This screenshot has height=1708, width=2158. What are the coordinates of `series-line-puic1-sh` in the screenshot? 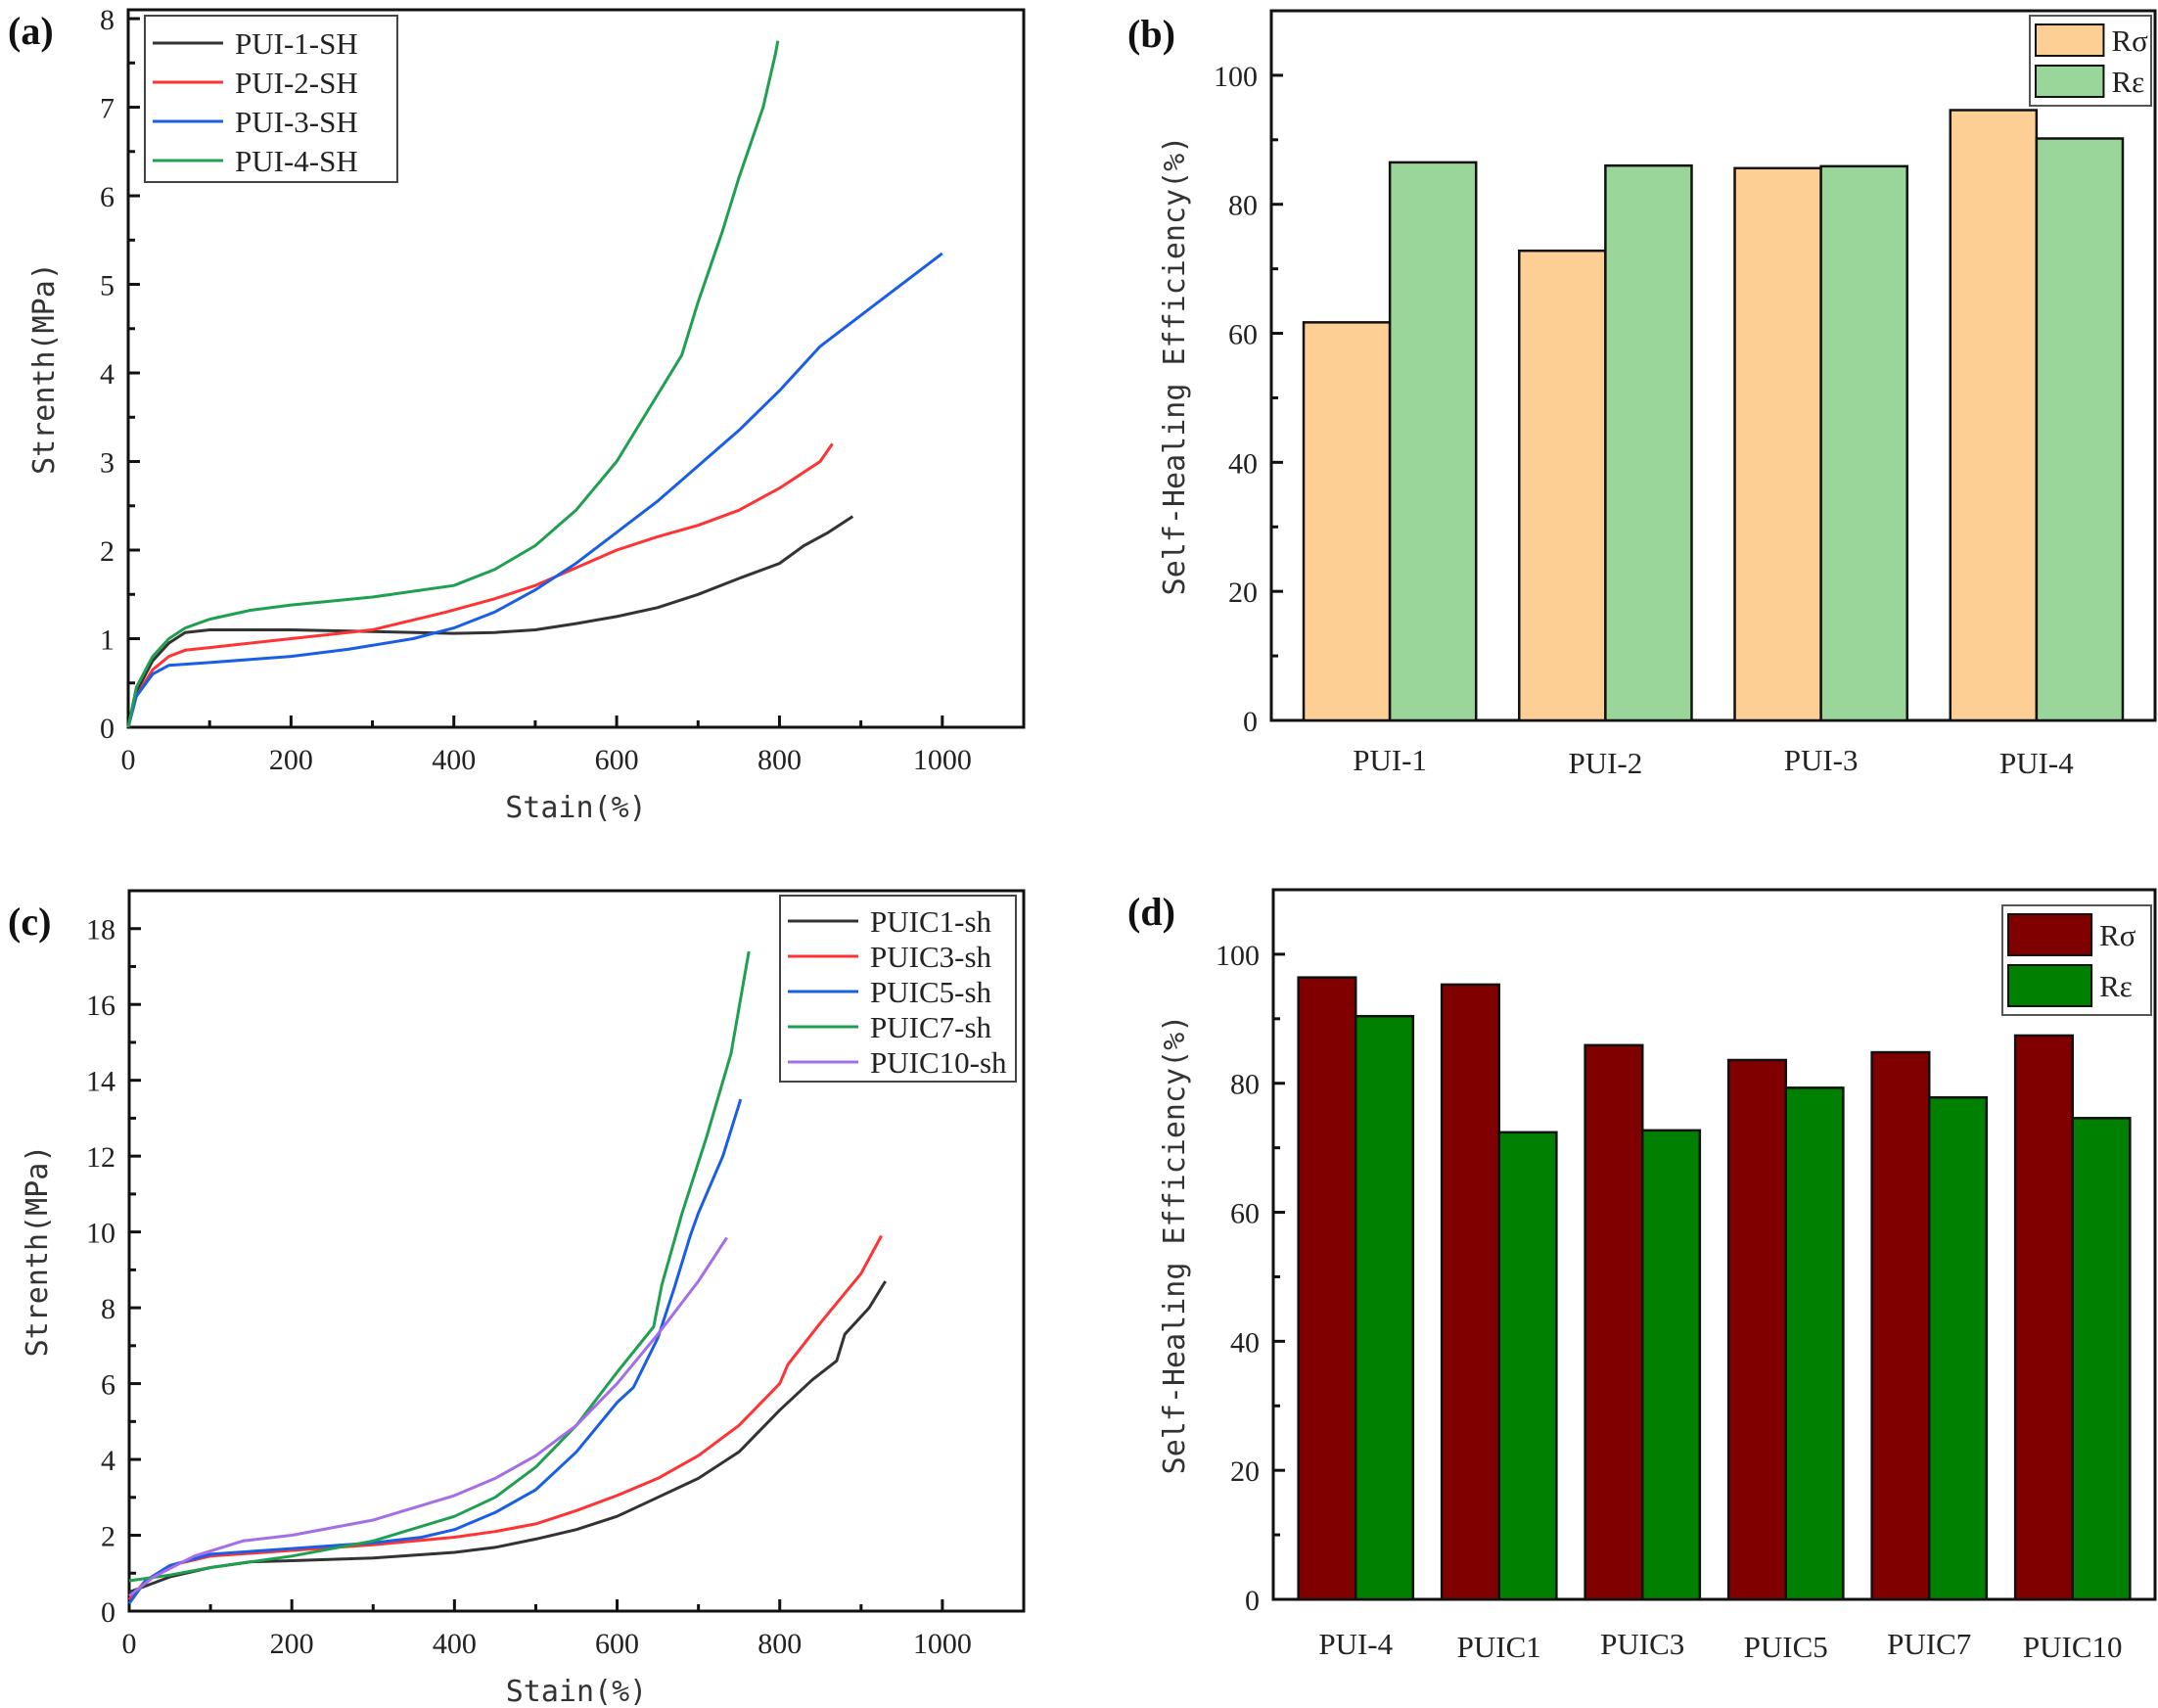 It's located at (507, 1437).